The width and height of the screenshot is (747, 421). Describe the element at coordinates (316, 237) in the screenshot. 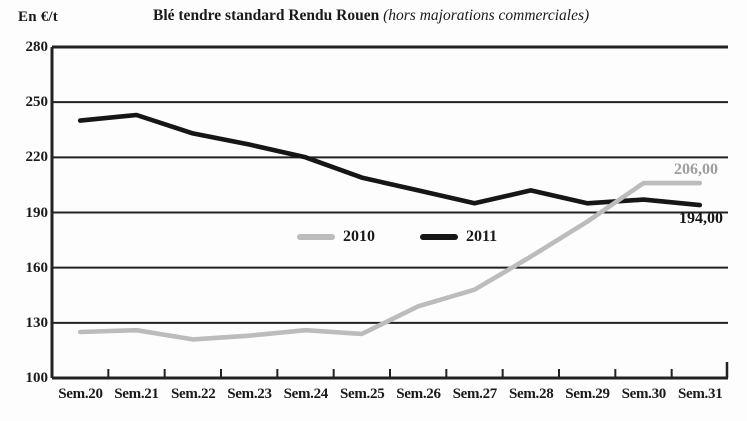

I see `legend-swatch-2010` at that location.